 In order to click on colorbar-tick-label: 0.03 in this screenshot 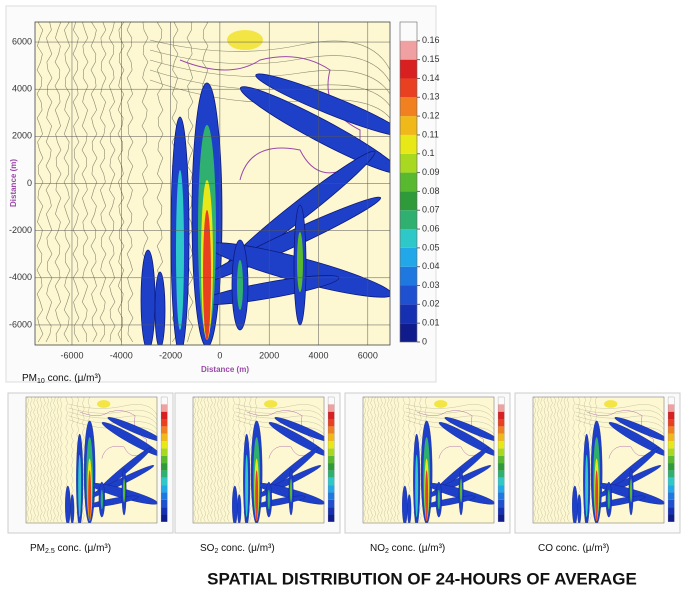, I will do `click(431, 285)`.